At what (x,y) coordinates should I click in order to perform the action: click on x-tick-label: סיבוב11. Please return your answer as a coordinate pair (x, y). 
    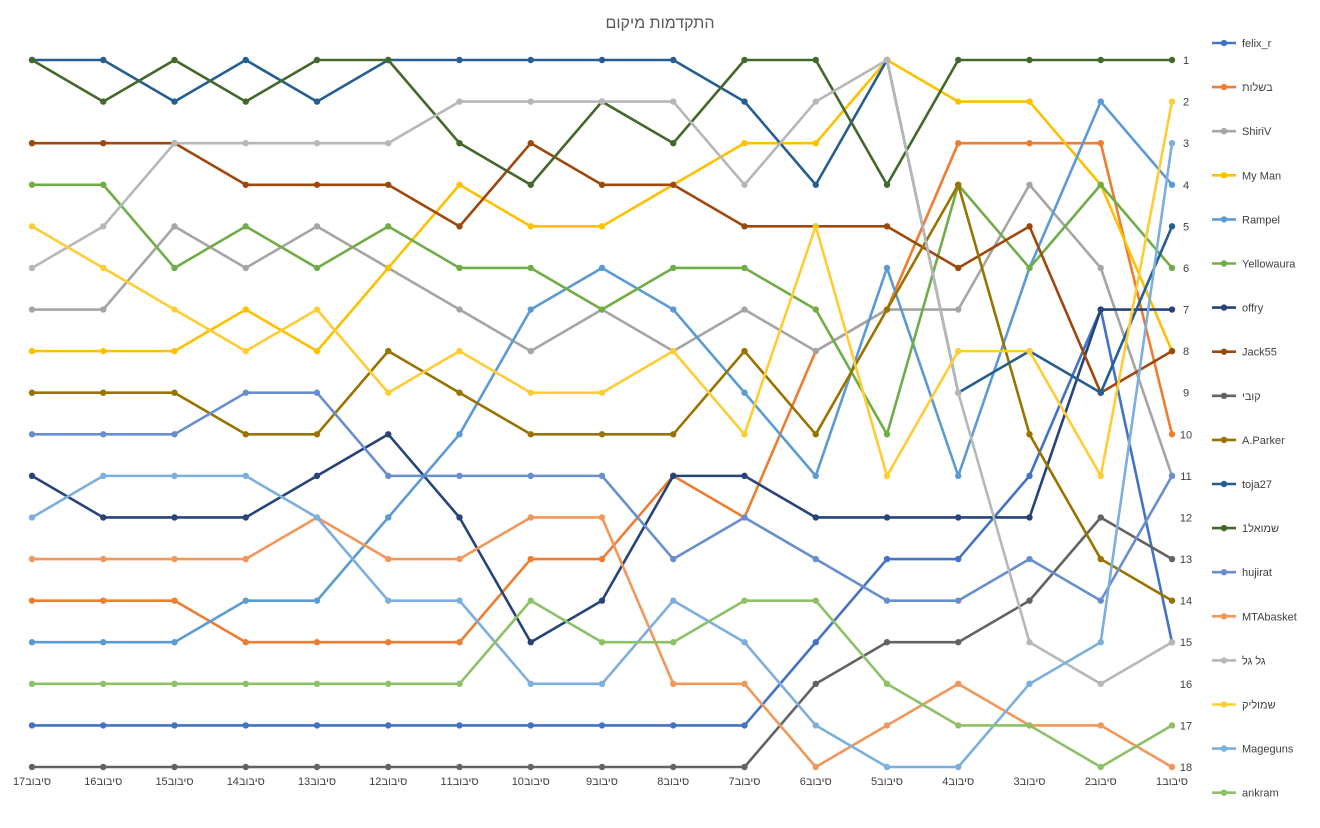
    Looking at the image, I should click on (459, 782).